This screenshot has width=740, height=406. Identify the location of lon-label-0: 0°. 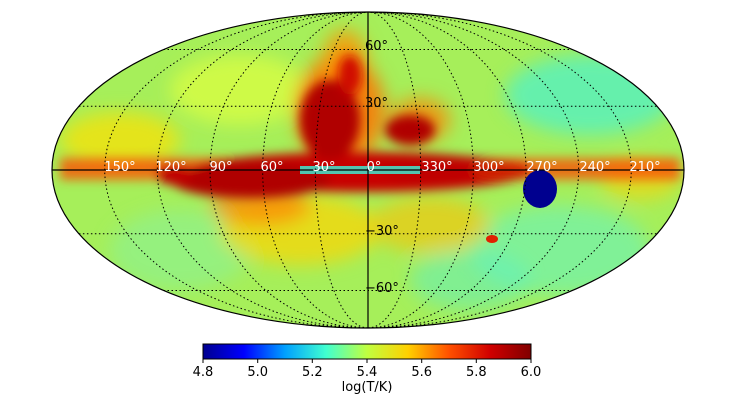
(374, 167).